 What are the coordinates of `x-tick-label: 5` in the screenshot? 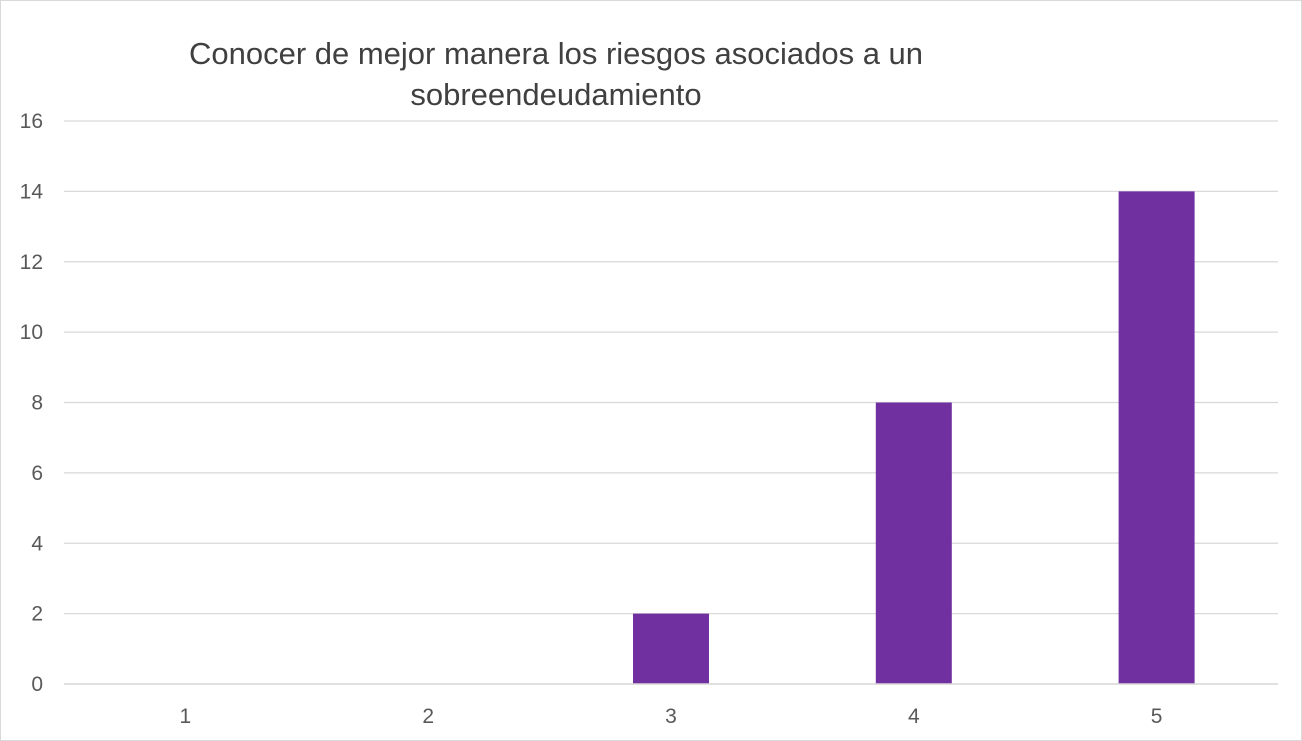 It's located at (1157, 716).